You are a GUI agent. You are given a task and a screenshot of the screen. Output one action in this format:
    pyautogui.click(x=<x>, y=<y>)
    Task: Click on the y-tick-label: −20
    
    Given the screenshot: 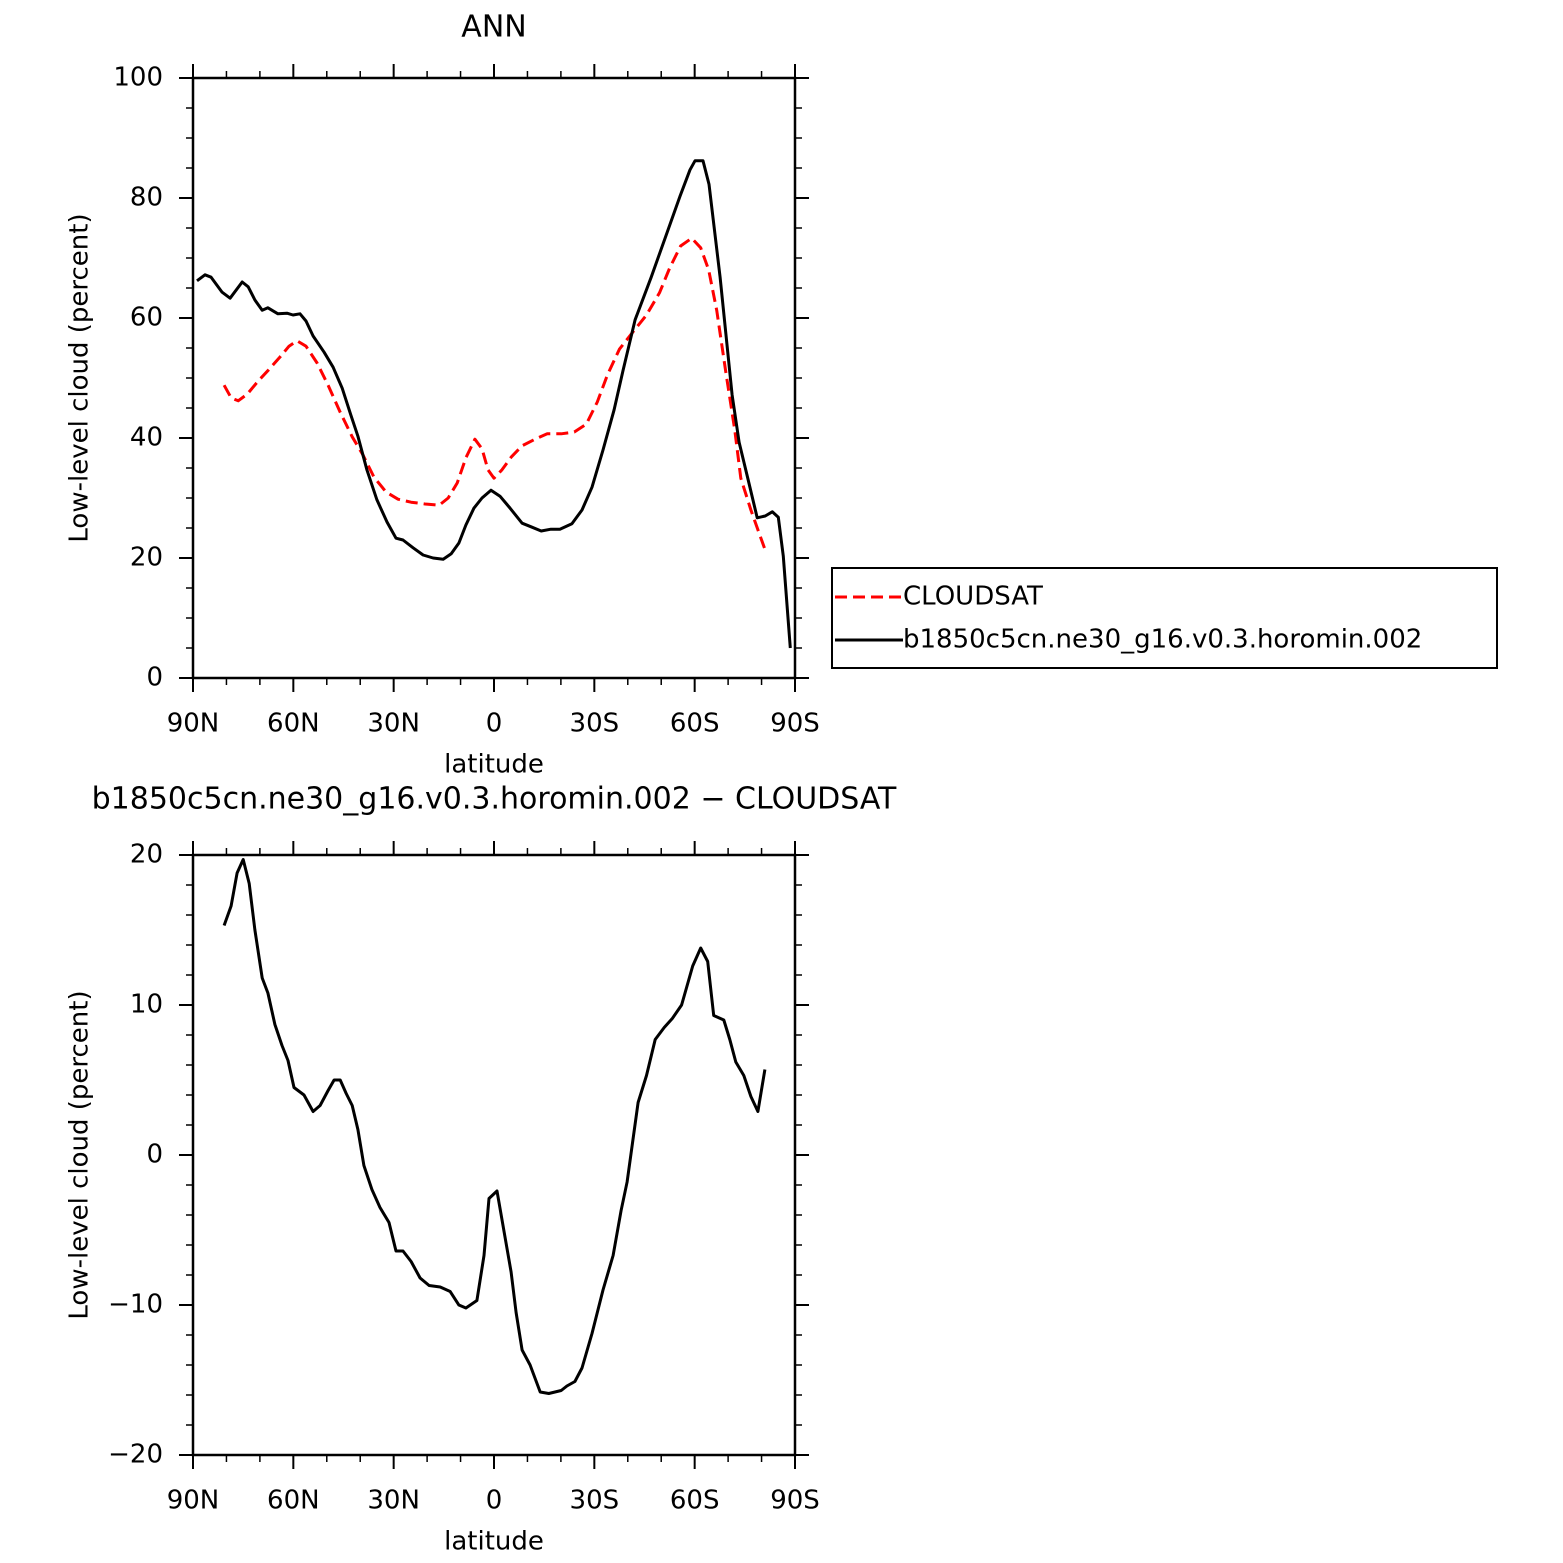 What is the action you would take?
    pyautogui.click(x=135, y=1455)
    